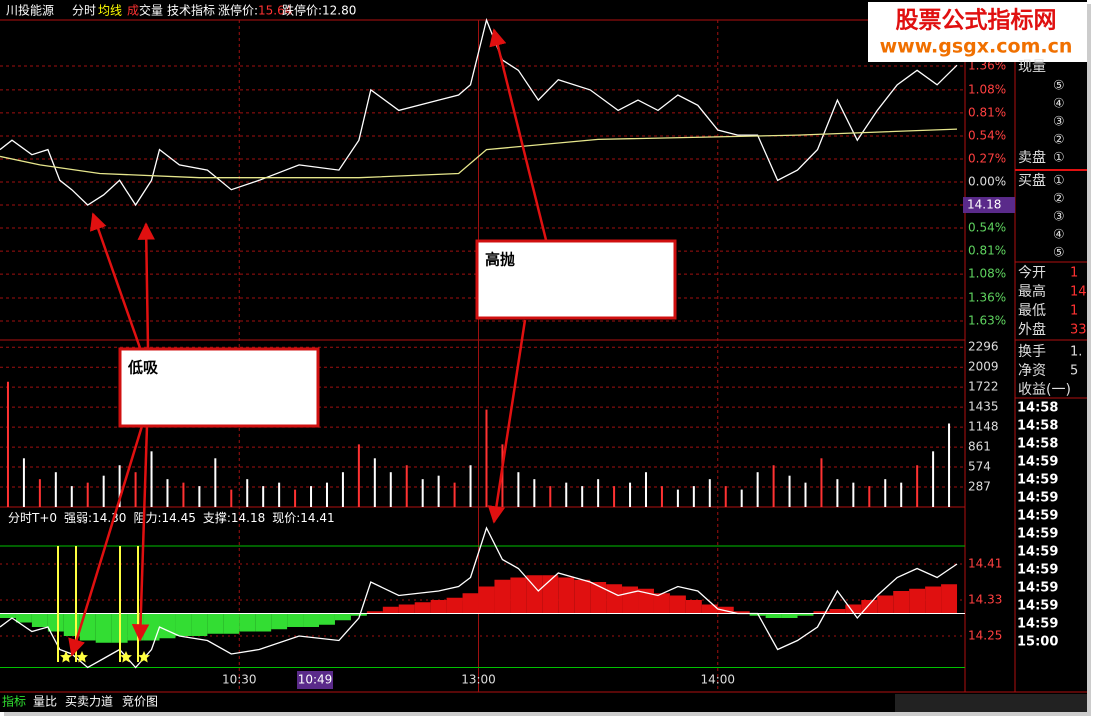 Image resolution: width=1095 pixels, height=720 pixels. What do you see at coordinates (979, 487) in the screenshot?
I see `y-tick-label: 287` at bounding box center [979, 487].